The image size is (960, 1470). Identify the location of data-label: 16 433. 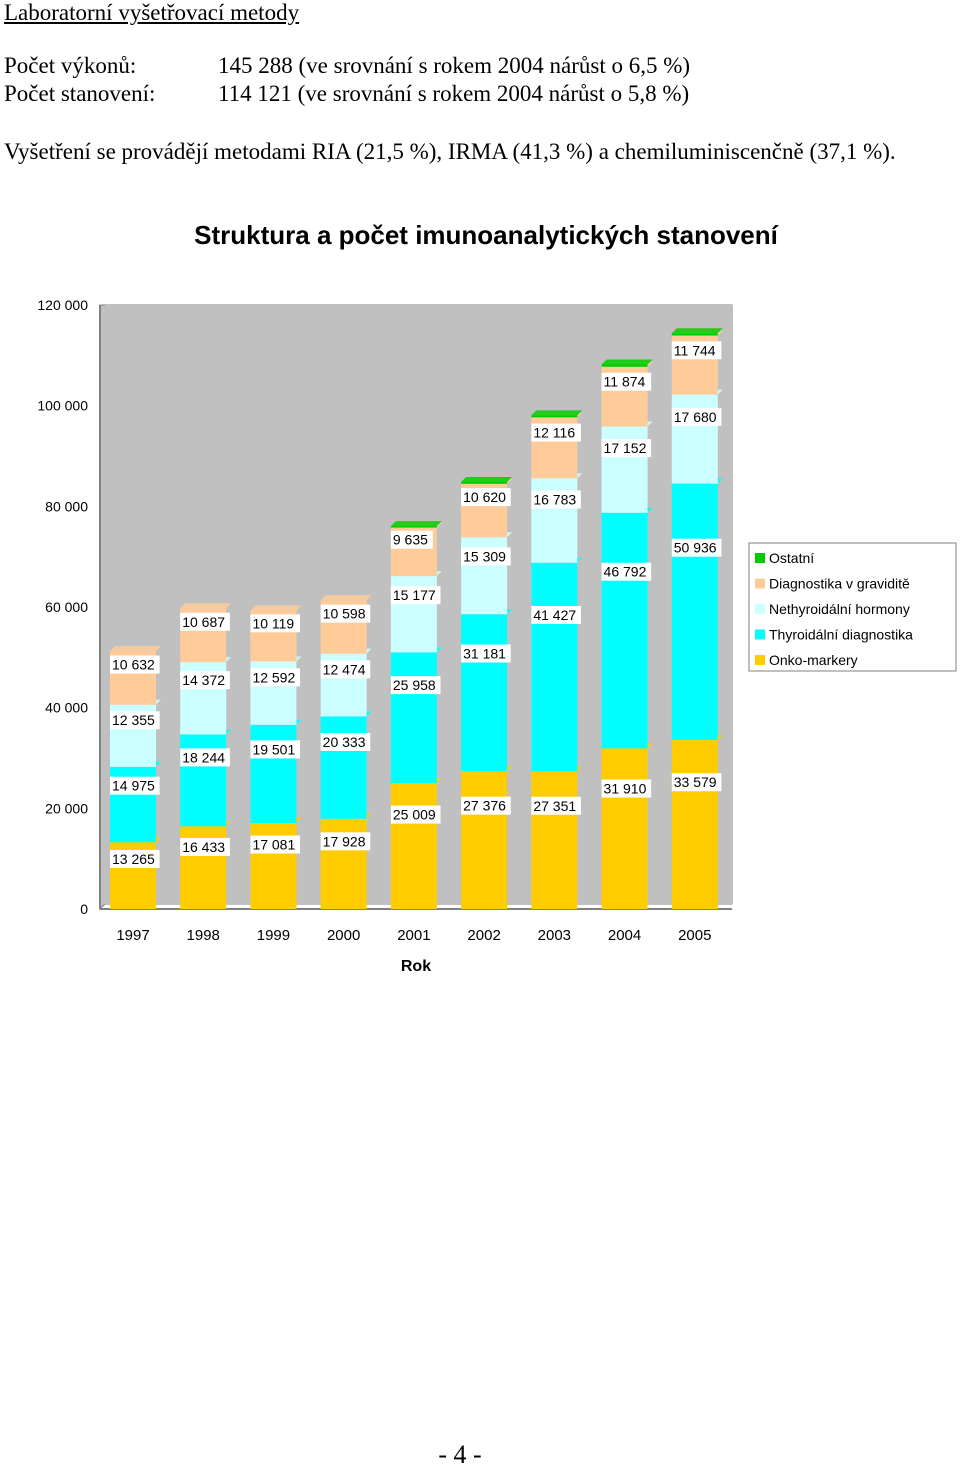
(203, 847).